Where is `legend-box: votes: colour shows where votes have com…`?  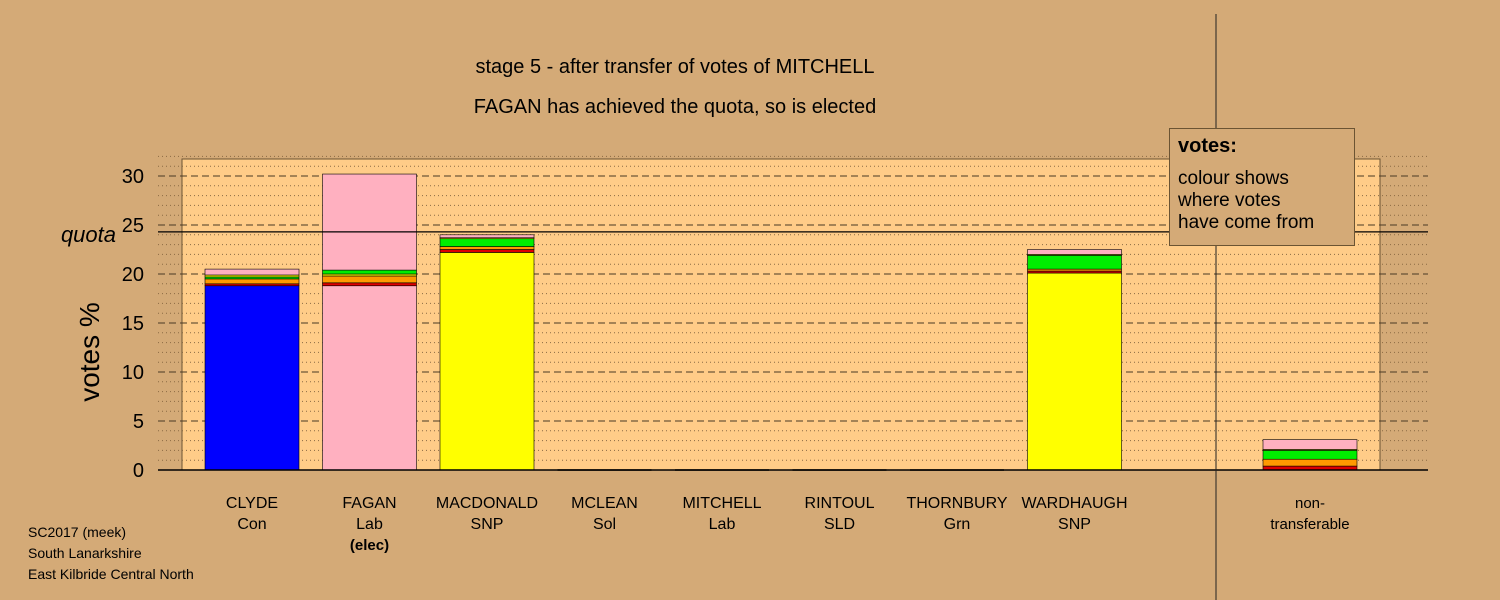 legend-box: votes: colour shows where votes have com… is located at coordinates (1262, 187).